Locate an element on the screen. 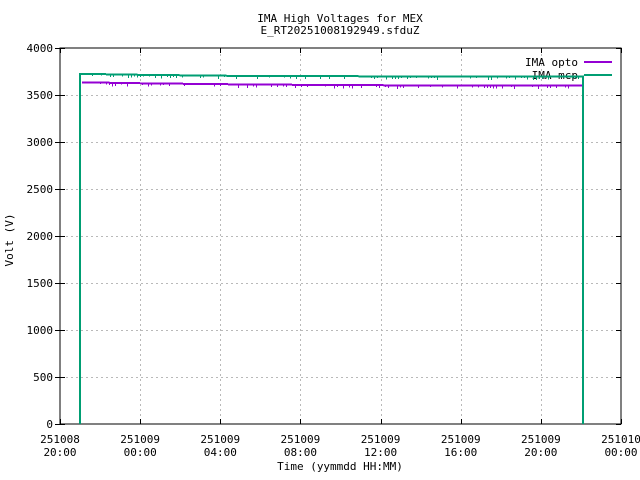 The width and height of the screenshot is (640, 480). y-tick-label: 2000 is located at coordinates (40, 236).